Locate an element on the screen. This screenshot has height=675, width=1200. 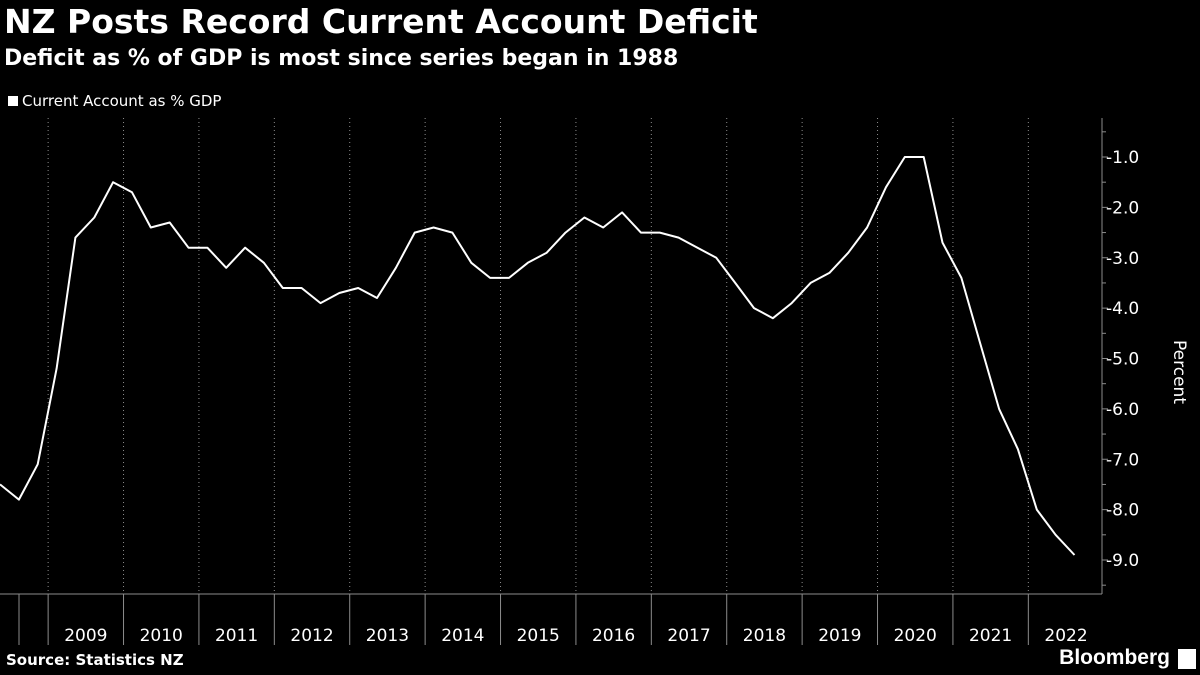
x-tick-label: 2010 is located at coordinates (161, 636).